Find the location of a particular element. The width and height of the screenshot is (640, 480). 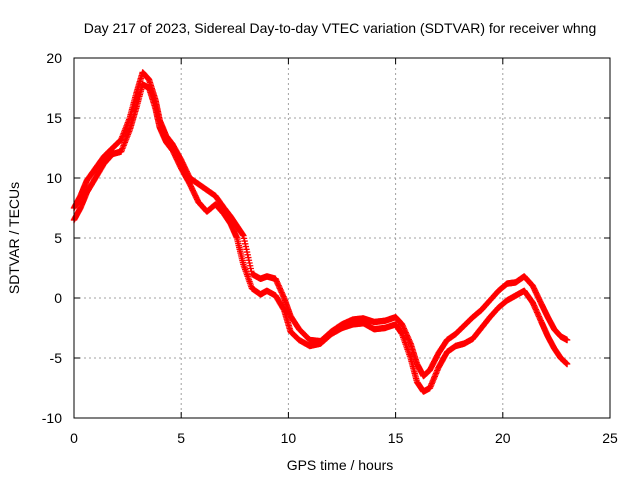

x-tick-label: 25 is located at coordinates (610, 438).